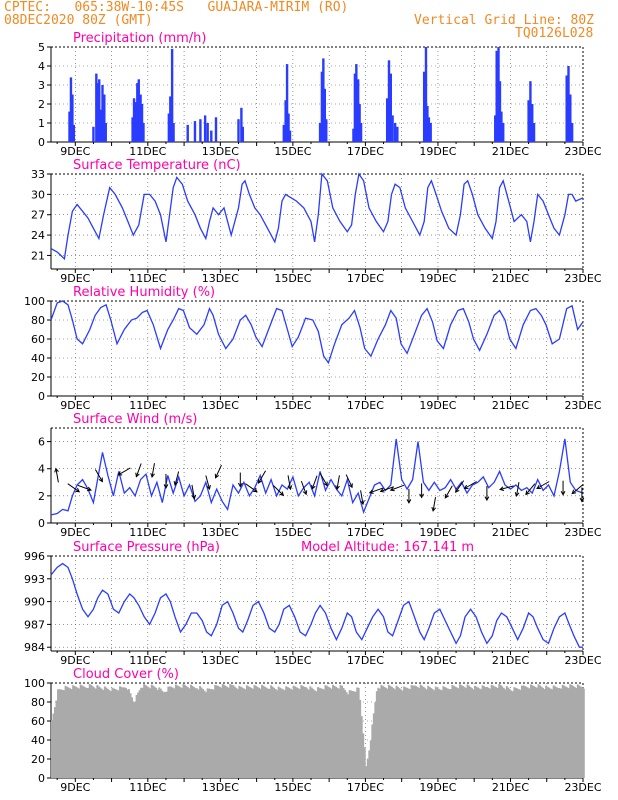 Image resolution: width=618 pixels, height=800 pixels. What do you see at coordinates (41, 778) in the screenshot?
I see `panel6-ytick-label: 0` at bounding box center [41, 778].